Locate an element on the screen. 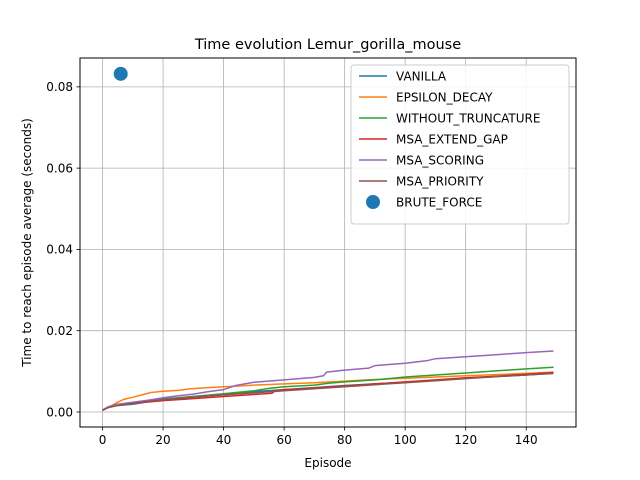  legend-swatch-brute-force is located at coordinates (373, 202).